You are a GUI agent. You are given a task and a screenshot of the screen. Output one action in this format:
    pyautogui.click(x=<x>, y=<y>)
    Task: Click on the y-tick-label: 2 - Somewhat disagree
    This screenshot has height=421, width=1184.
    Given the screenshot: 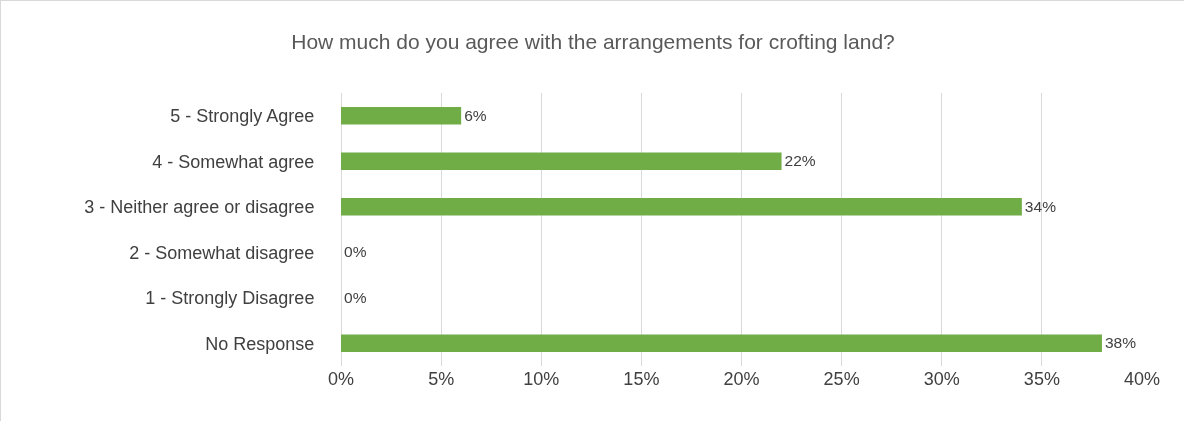 What is the action you would take?
    pyautogui.click(x=222, y=252)
    